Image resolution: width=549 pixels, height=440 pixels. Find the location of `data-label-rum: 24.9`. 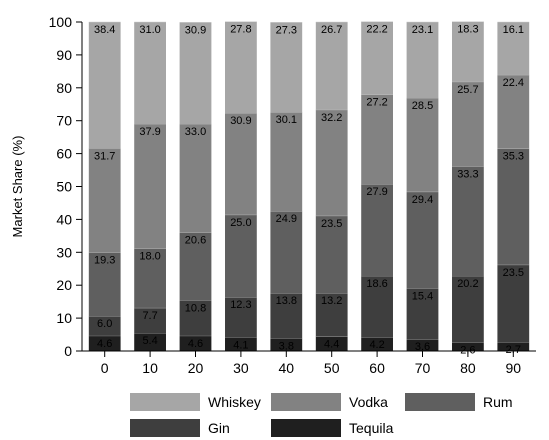

data-label-rum: 24.9 is located at coordinates (286, 219).